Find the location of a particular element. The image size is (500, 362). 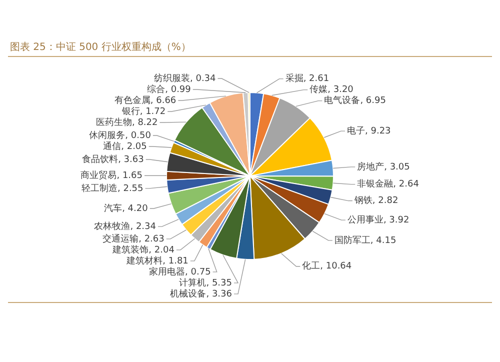

slice-label: 建筑装饰, 2.04 is located at coordinates (143, 250).